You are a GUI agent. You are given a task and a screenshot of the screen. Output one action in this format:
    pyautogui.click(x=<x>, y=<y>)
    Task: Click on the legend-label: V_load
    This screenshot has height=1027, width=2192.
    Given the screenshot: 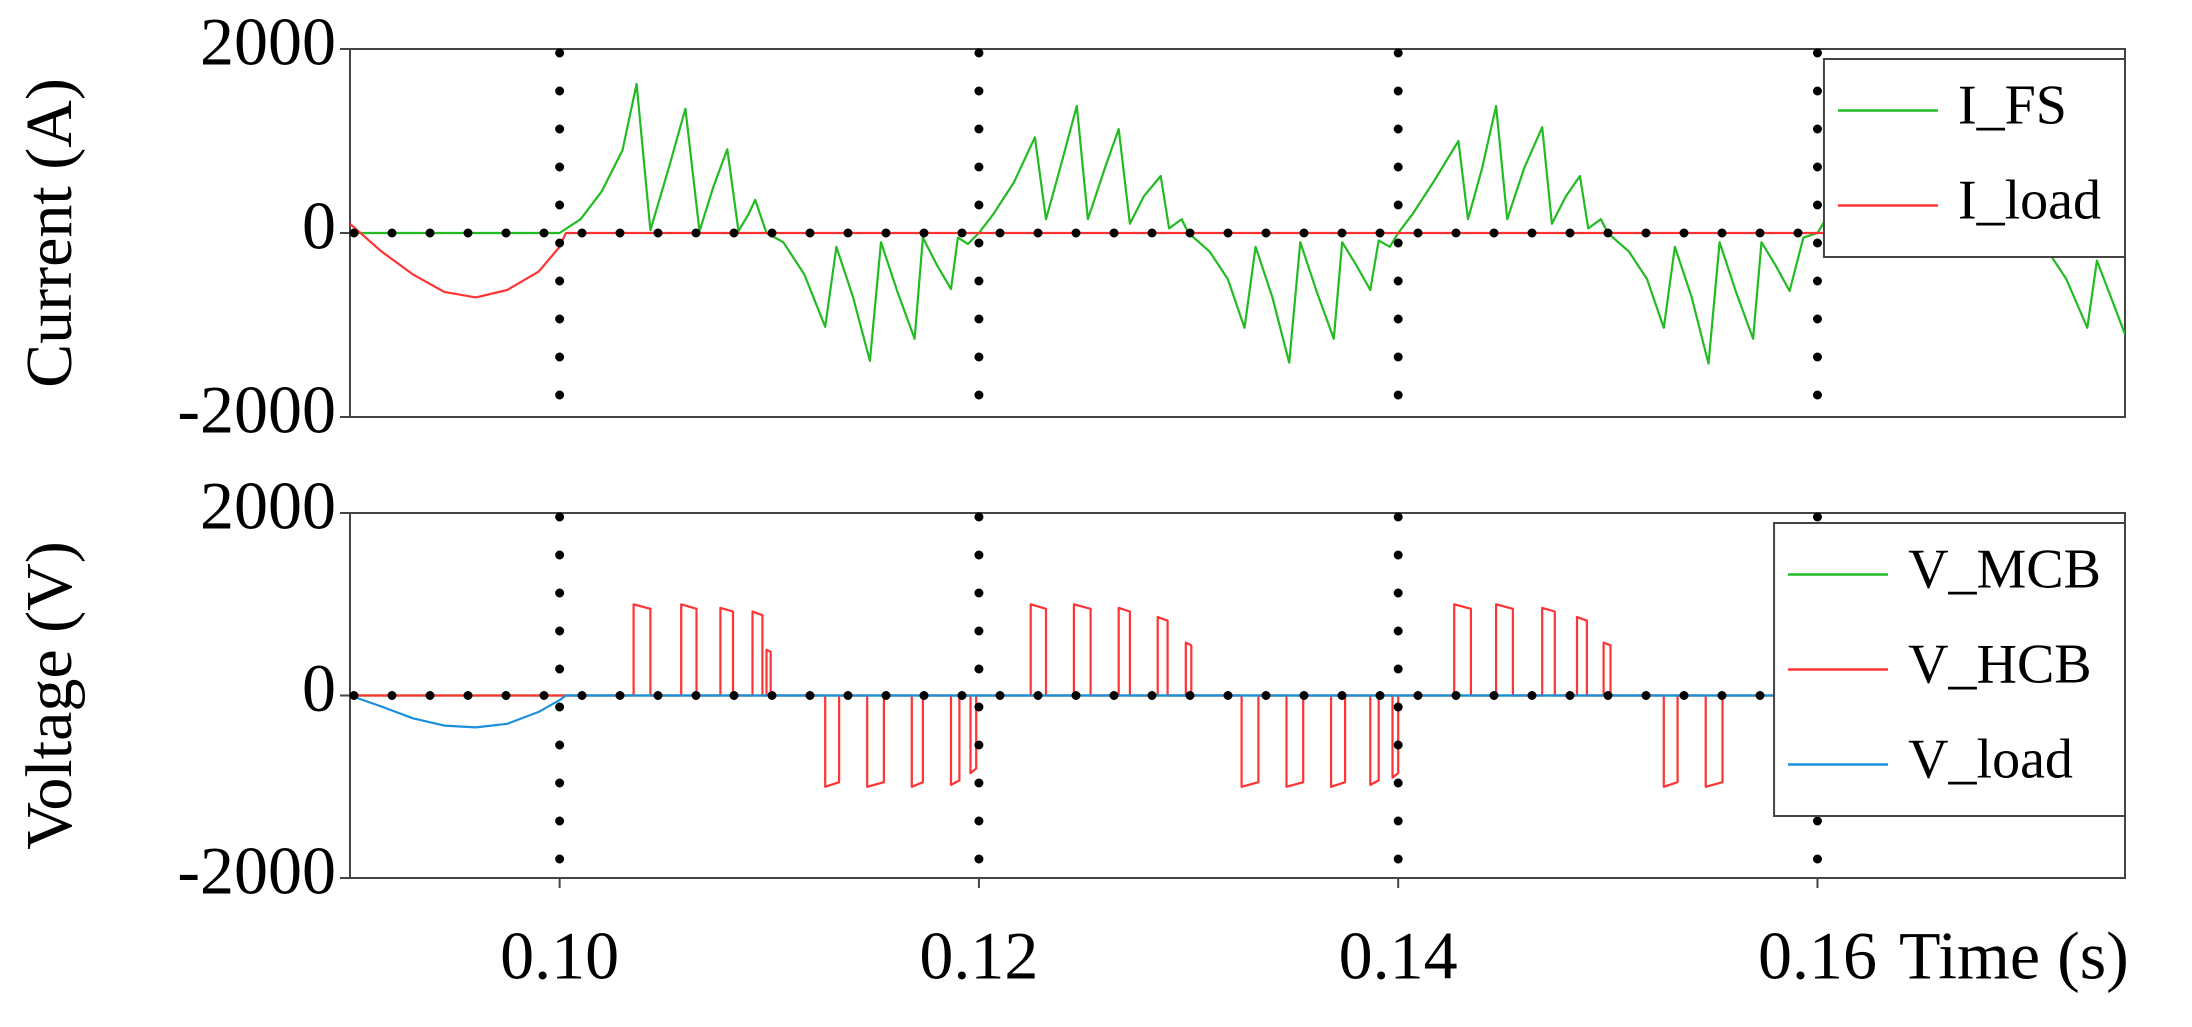 What is the action you would take?
    pyautogui.click(x=1990, y=759)
    